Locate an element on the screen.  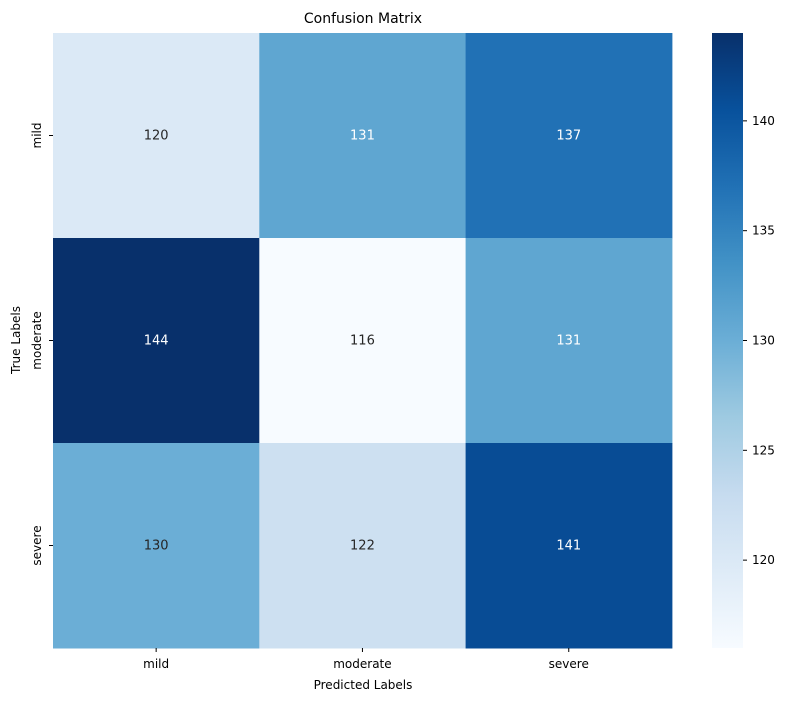
y-axis-label: True Labels is located at coordinates (16, 340).